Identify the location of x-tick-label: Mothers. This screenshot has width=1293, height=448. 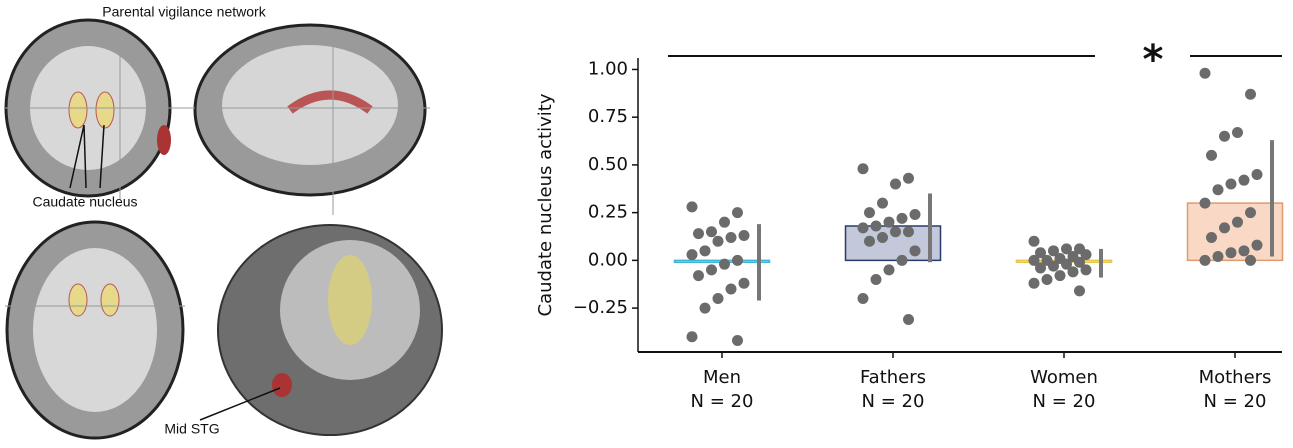
(1235, 377).